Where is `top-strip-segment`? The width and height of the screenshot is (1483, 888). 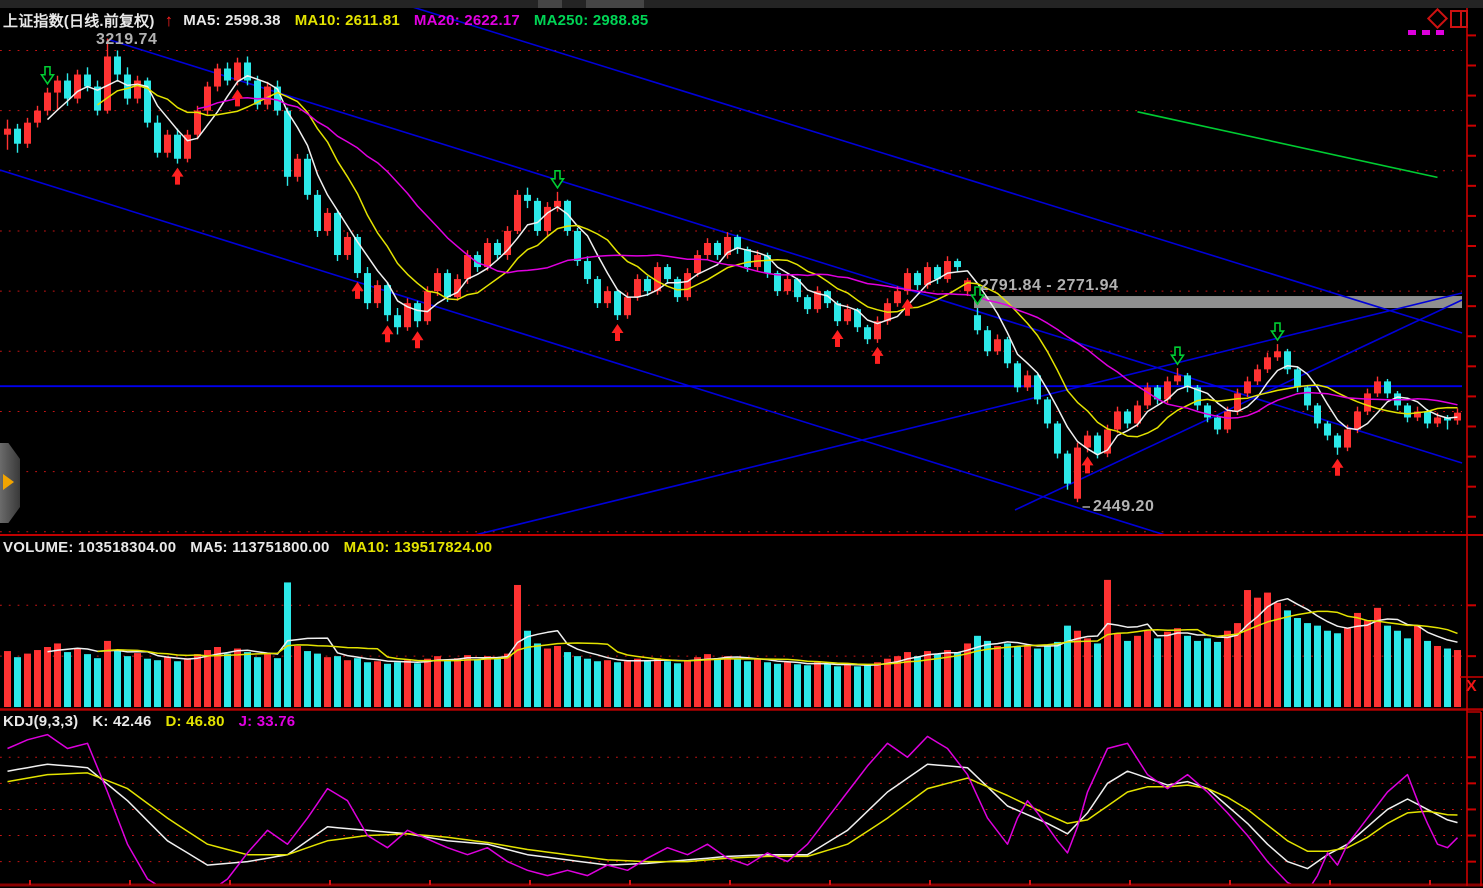 top-strip-segment is located at coordinates (615, 4).